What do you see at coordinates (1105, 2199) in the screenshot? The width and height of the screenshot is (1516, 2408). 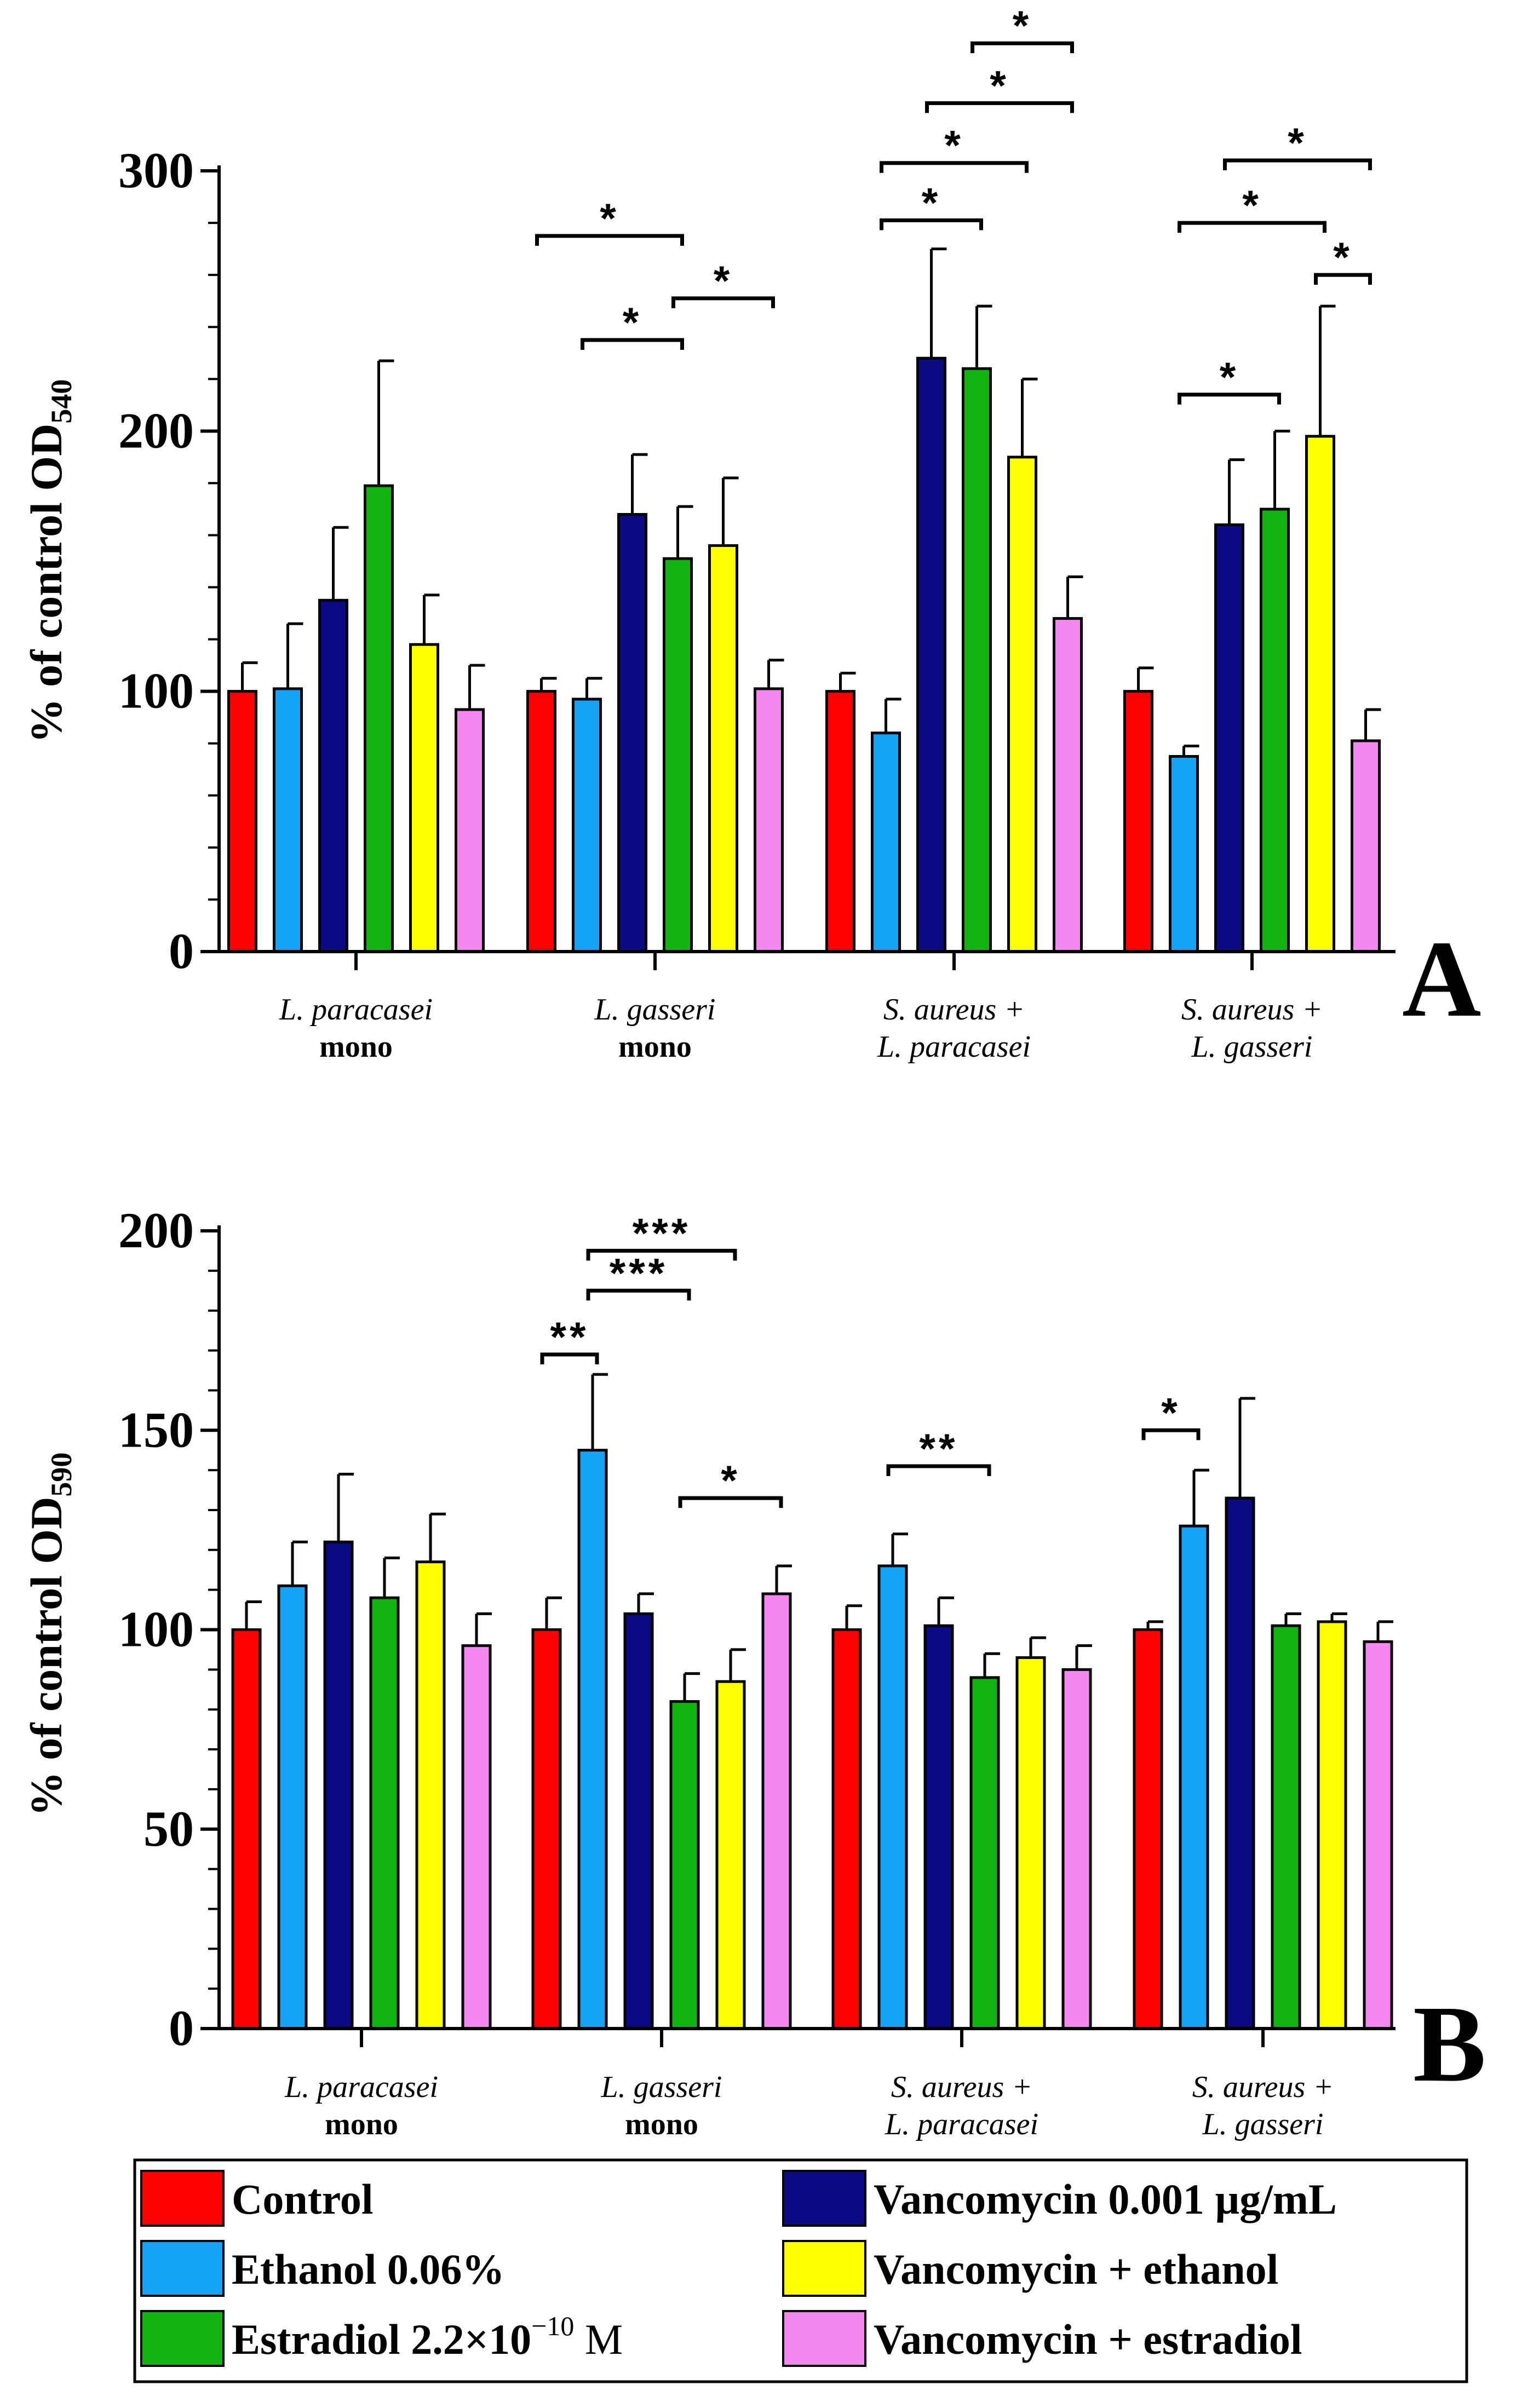 I see `legend-label: Vancomycin 0.001 µg/mL` at bounding box center [1105, 2199].